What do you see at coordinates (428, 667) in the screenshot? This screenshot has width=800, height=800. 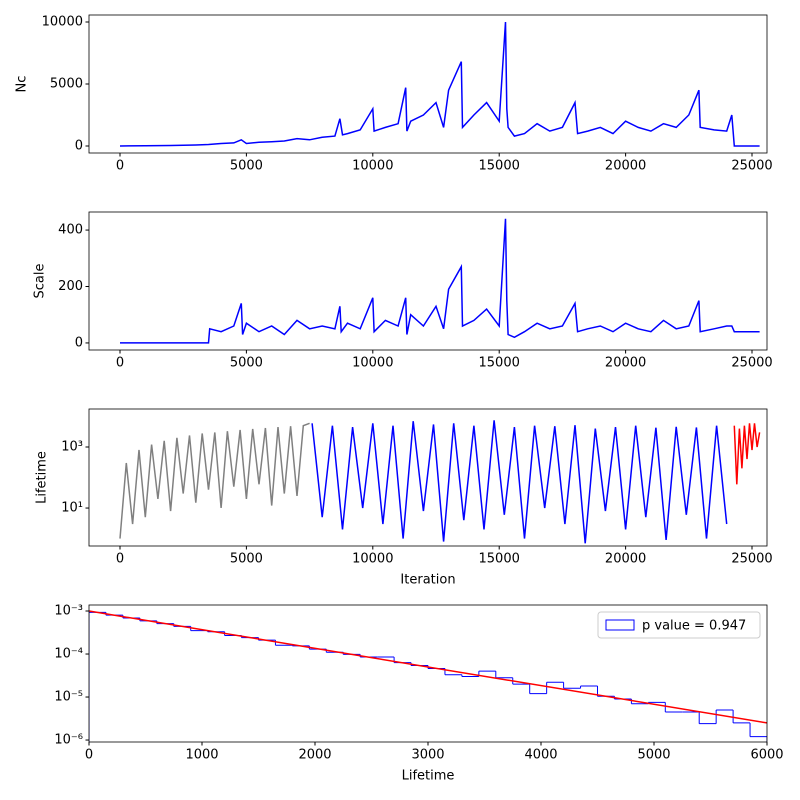 I see `fit-line` at bounding box center [428, 667].